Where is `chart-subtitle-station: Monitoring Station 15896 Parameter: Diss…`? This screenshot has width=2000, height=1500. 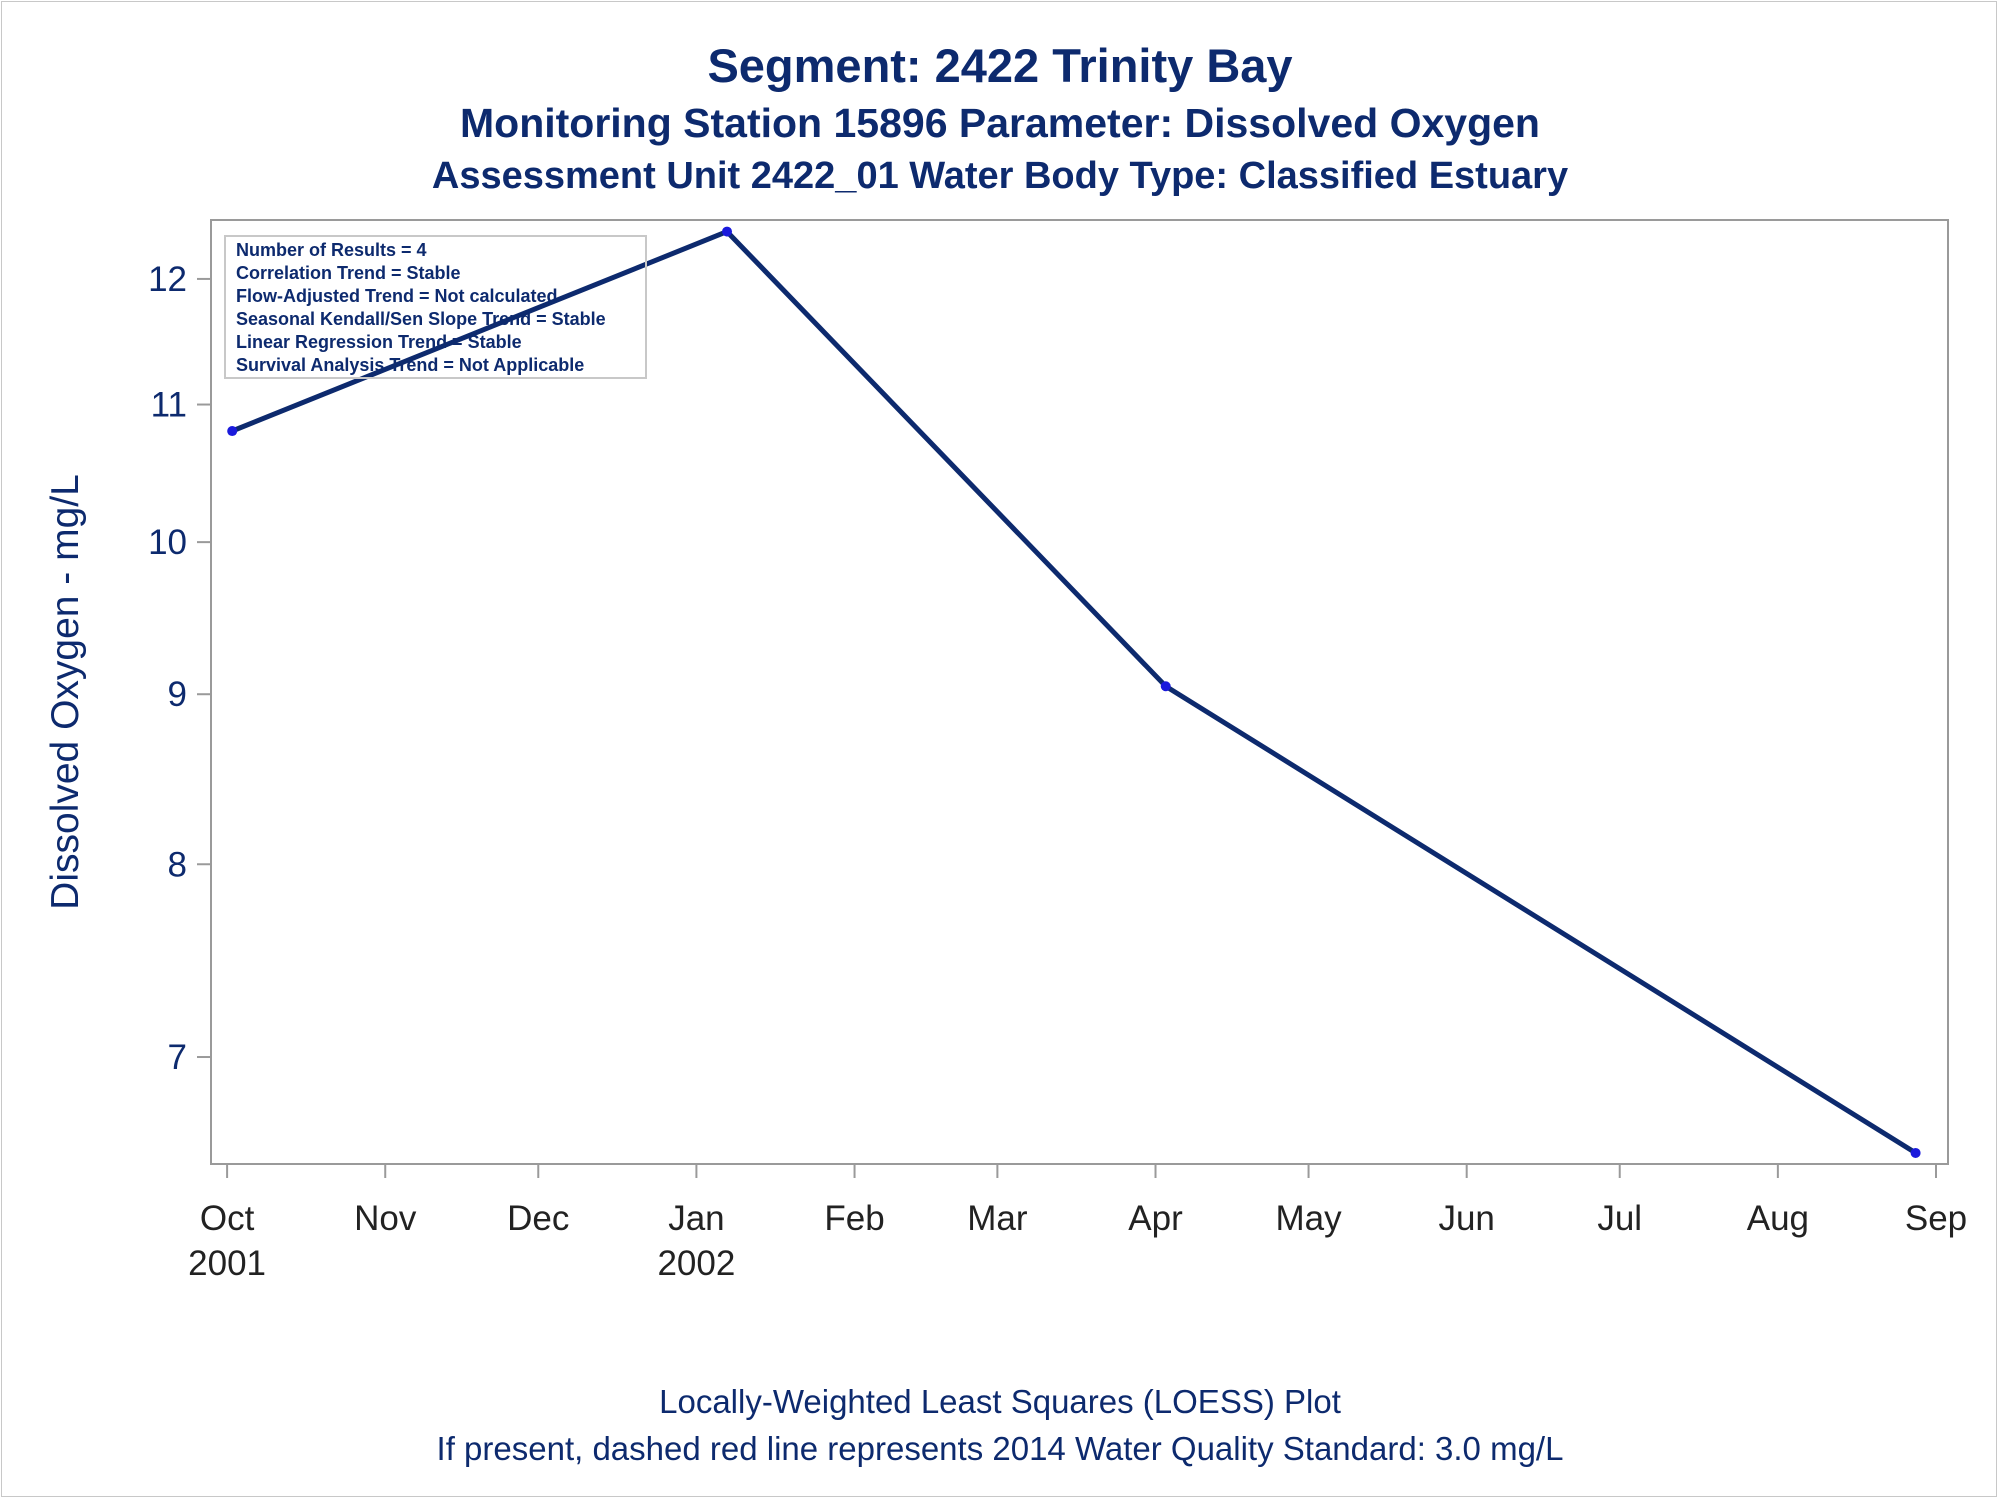
chart-subtitle-station: Monitoring Station 15896 Parameter: Diss… is located at coordinates (1000, 123).